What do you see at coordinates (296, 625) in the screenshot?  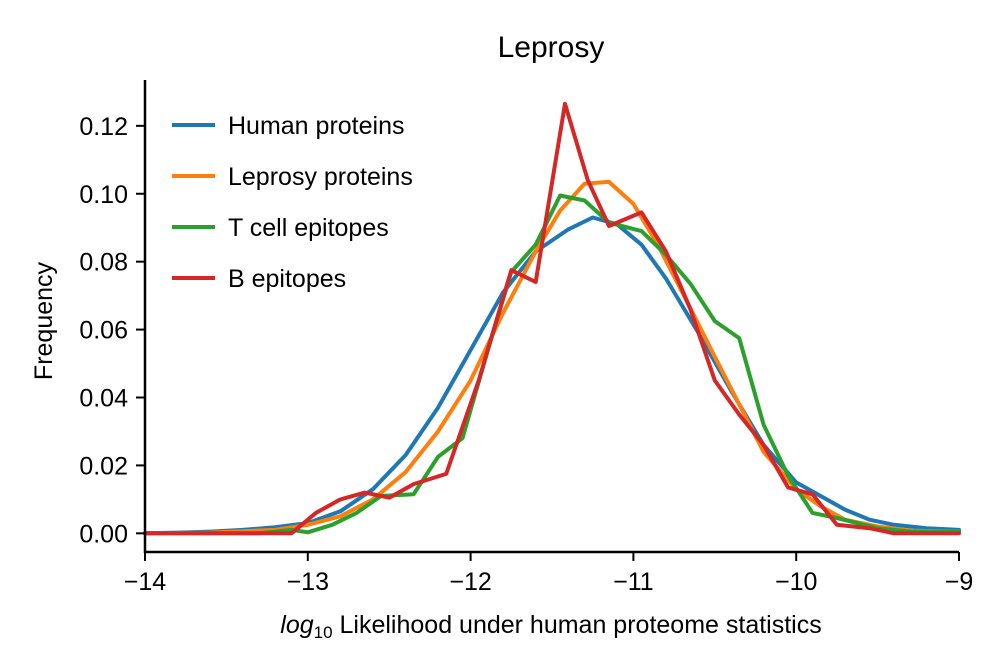 I see `x-axis-label-log: log` at bounding box center [296, 625].